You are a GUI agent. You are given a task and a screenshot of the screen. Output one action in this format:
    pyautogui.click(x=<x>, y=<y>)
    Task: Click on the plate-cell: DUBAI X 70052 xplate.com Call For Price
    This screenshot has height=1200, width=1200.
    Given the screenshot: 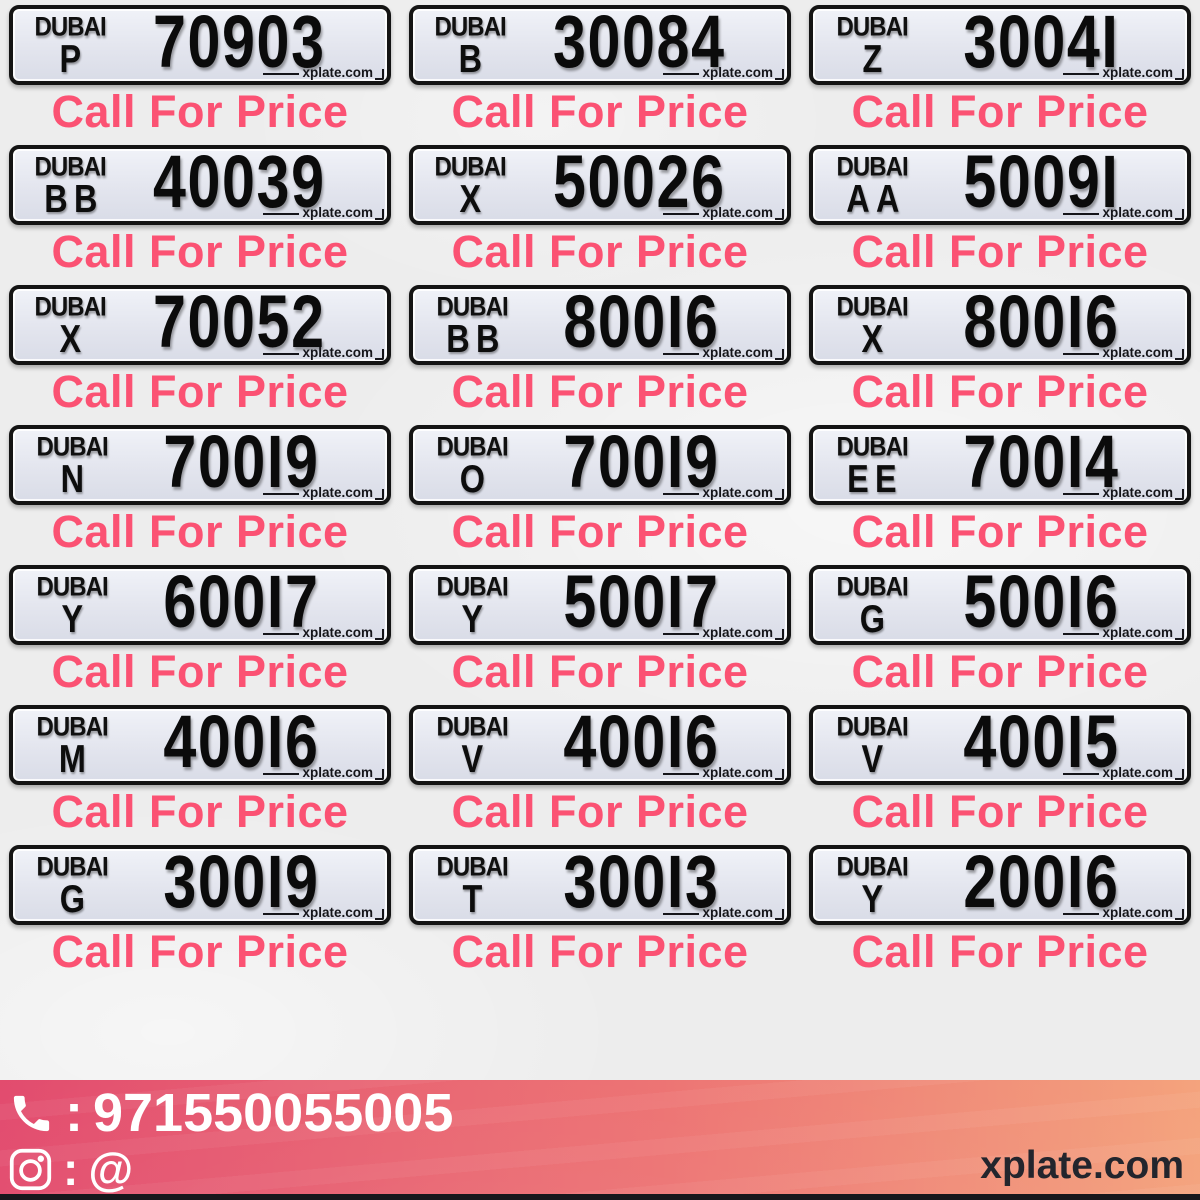 What is the action you would take?
    pyautogui.click(x=200, y=350)
    